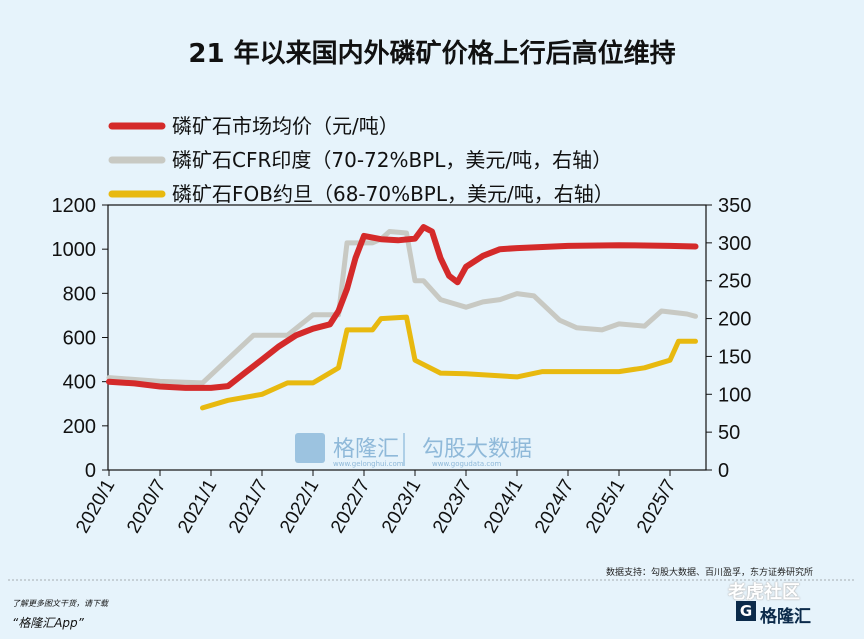 This screenshot has height=639, width=864. What do you see at coordinates (723, 471) in the screenshot?
I see `right-tick-label: 0` at bounding box center [723, 471].